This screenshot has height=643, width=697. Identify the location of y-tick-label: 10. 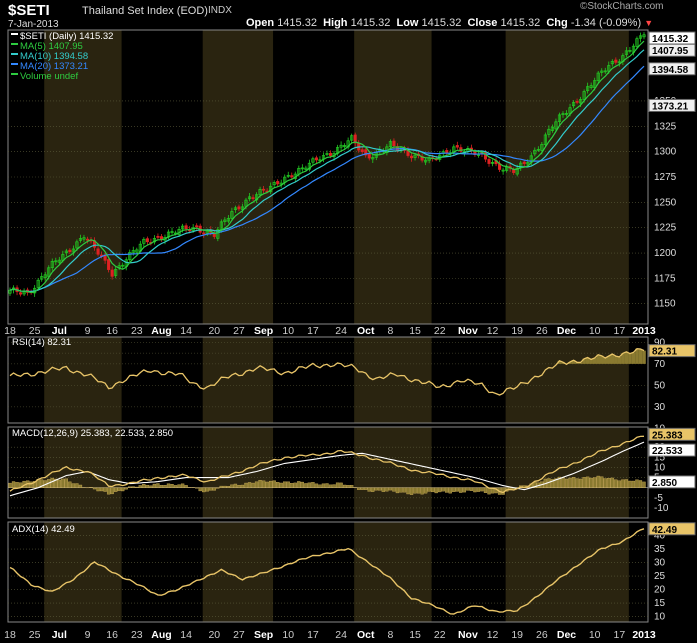
(660, 617).